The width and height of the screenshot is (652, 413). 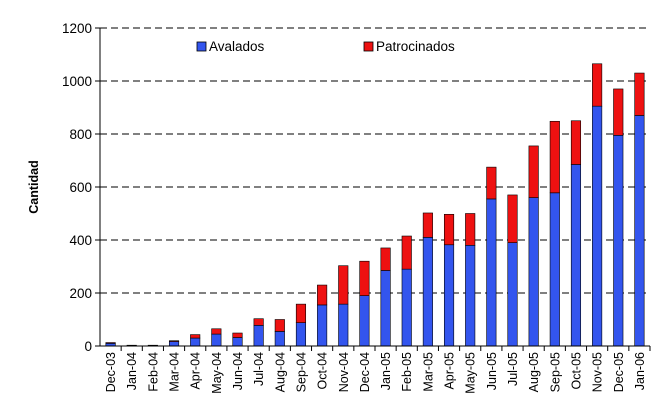 What do you see at coordinates (344, 372) in the screenshot?
I see `x-tick-label: Nov-04` at bounding box center [344, 372].